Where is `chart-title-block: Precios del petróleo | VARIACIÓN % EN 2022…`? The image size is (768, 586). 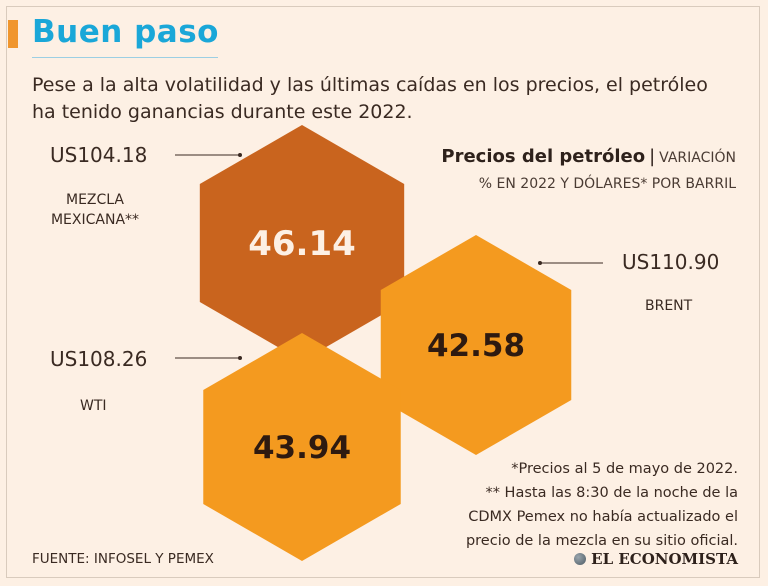
chart-title-block: Precios del petróleo | VARIACIÓN % EN 2022… is located at coordinates (588, 170).